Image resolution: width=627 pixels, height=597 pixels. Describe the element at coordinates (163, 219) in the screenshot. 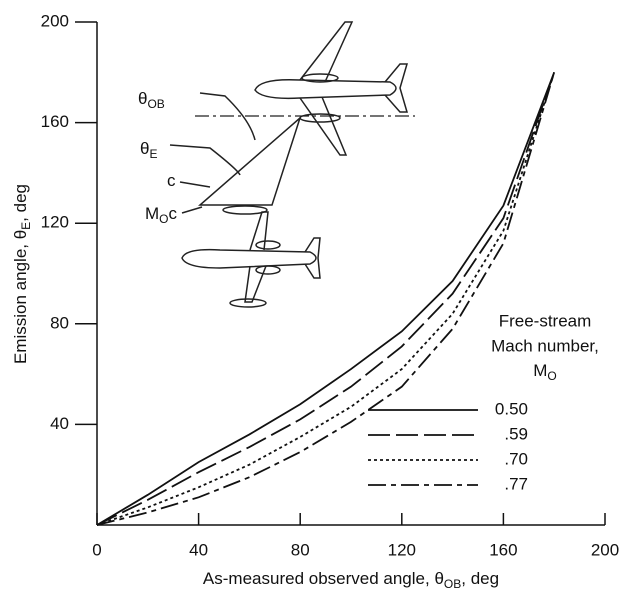

I see `annotation-subscript: O` at that location.